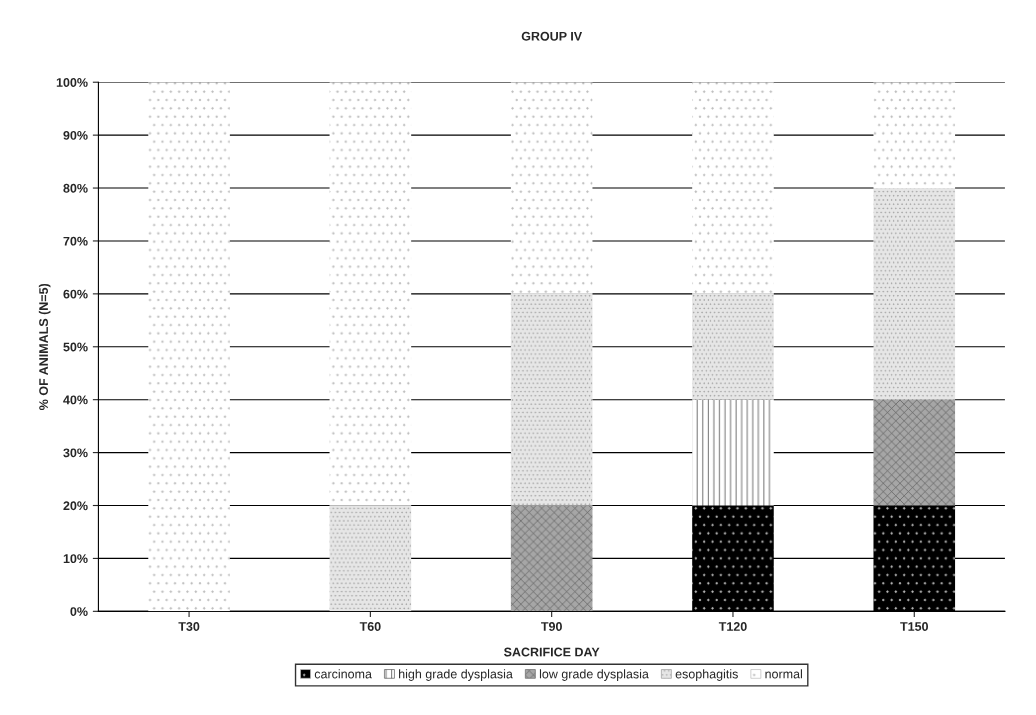 The width and height of the screenshot is (1036, 715). What do you see at coordinates (72, 82) in the screenshot?
I see `y-tick-label: 100%` at bounding box center [72, 82].